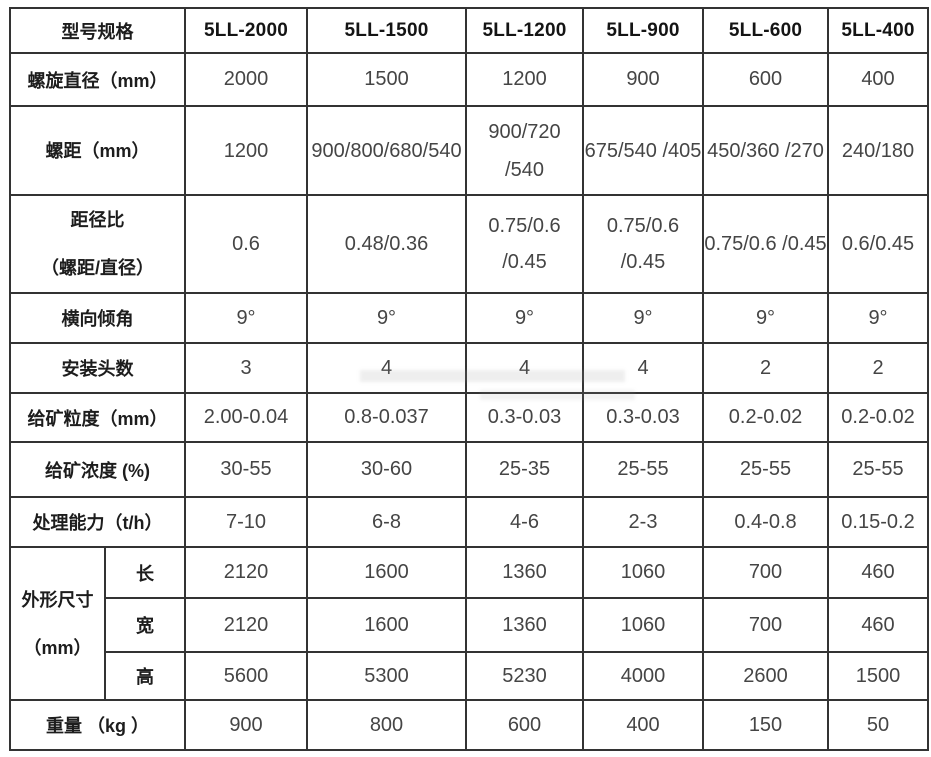  I want to click on value-cell: 675/540 /405, so click(643, 150).